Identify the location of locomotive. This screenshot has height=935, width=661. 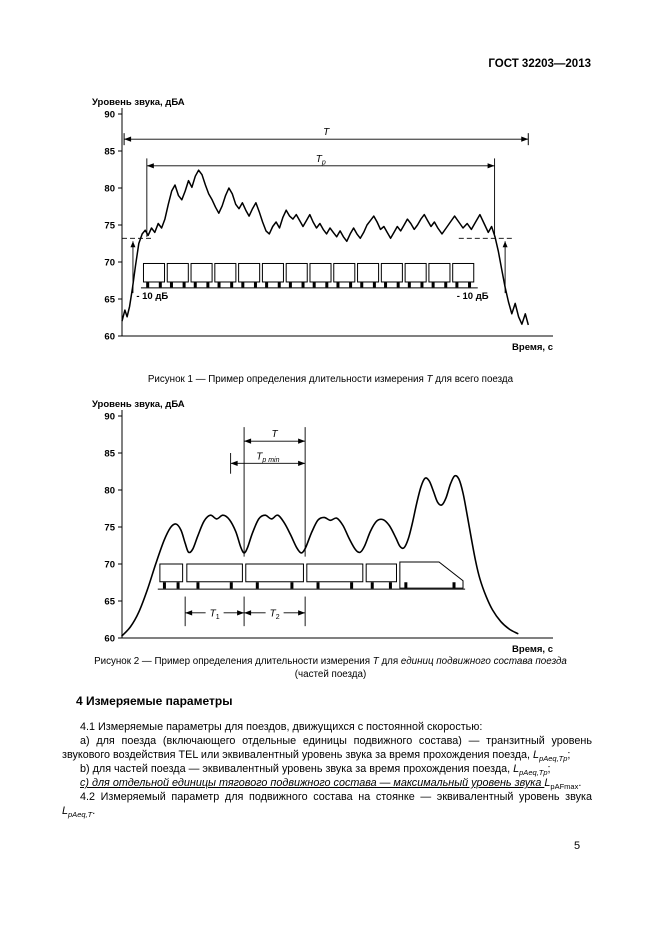
(431, 575).